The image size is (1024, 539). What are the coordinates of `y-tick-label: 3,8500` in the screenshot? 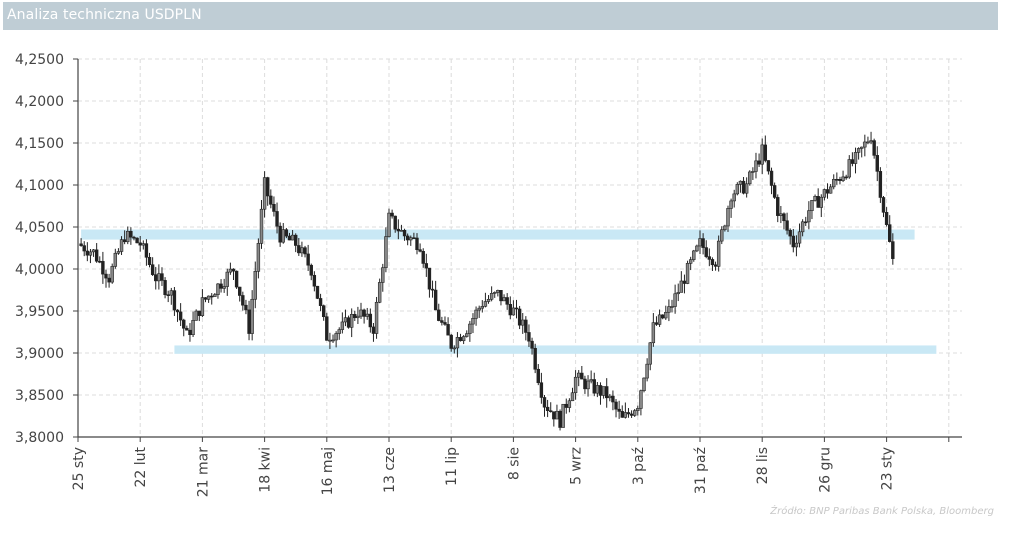 It's located at (39, 396).